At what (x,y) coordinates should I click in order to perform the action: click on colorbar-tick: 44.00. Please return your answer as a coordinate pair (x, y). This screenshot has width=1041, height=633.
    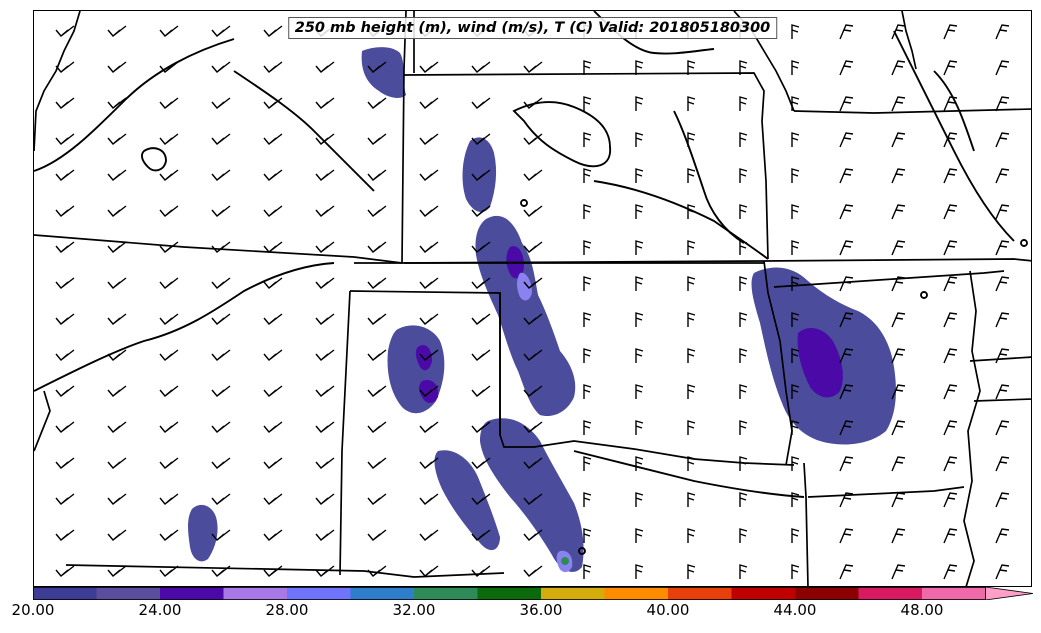
    Looking at the image, I should click on (795, 610).